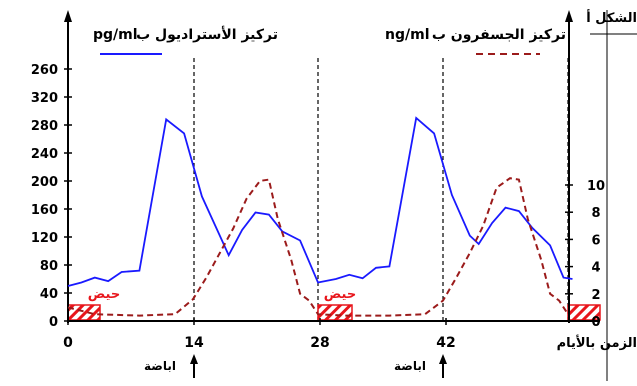 This screenshot has height=386, width=637. What do you see at coordinates (44, 126) in the screenshot?
I see `y-tick-label-left: 280` at bounding box center [44, 126].